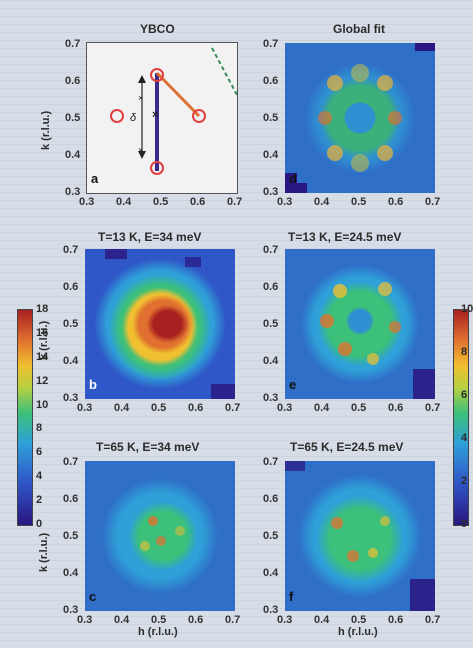 The width and height of the screenshot is (473, 648). Describe the element at coordinates (93, 384) in the screenshot. I see `panel-b-letter: b` at that location.